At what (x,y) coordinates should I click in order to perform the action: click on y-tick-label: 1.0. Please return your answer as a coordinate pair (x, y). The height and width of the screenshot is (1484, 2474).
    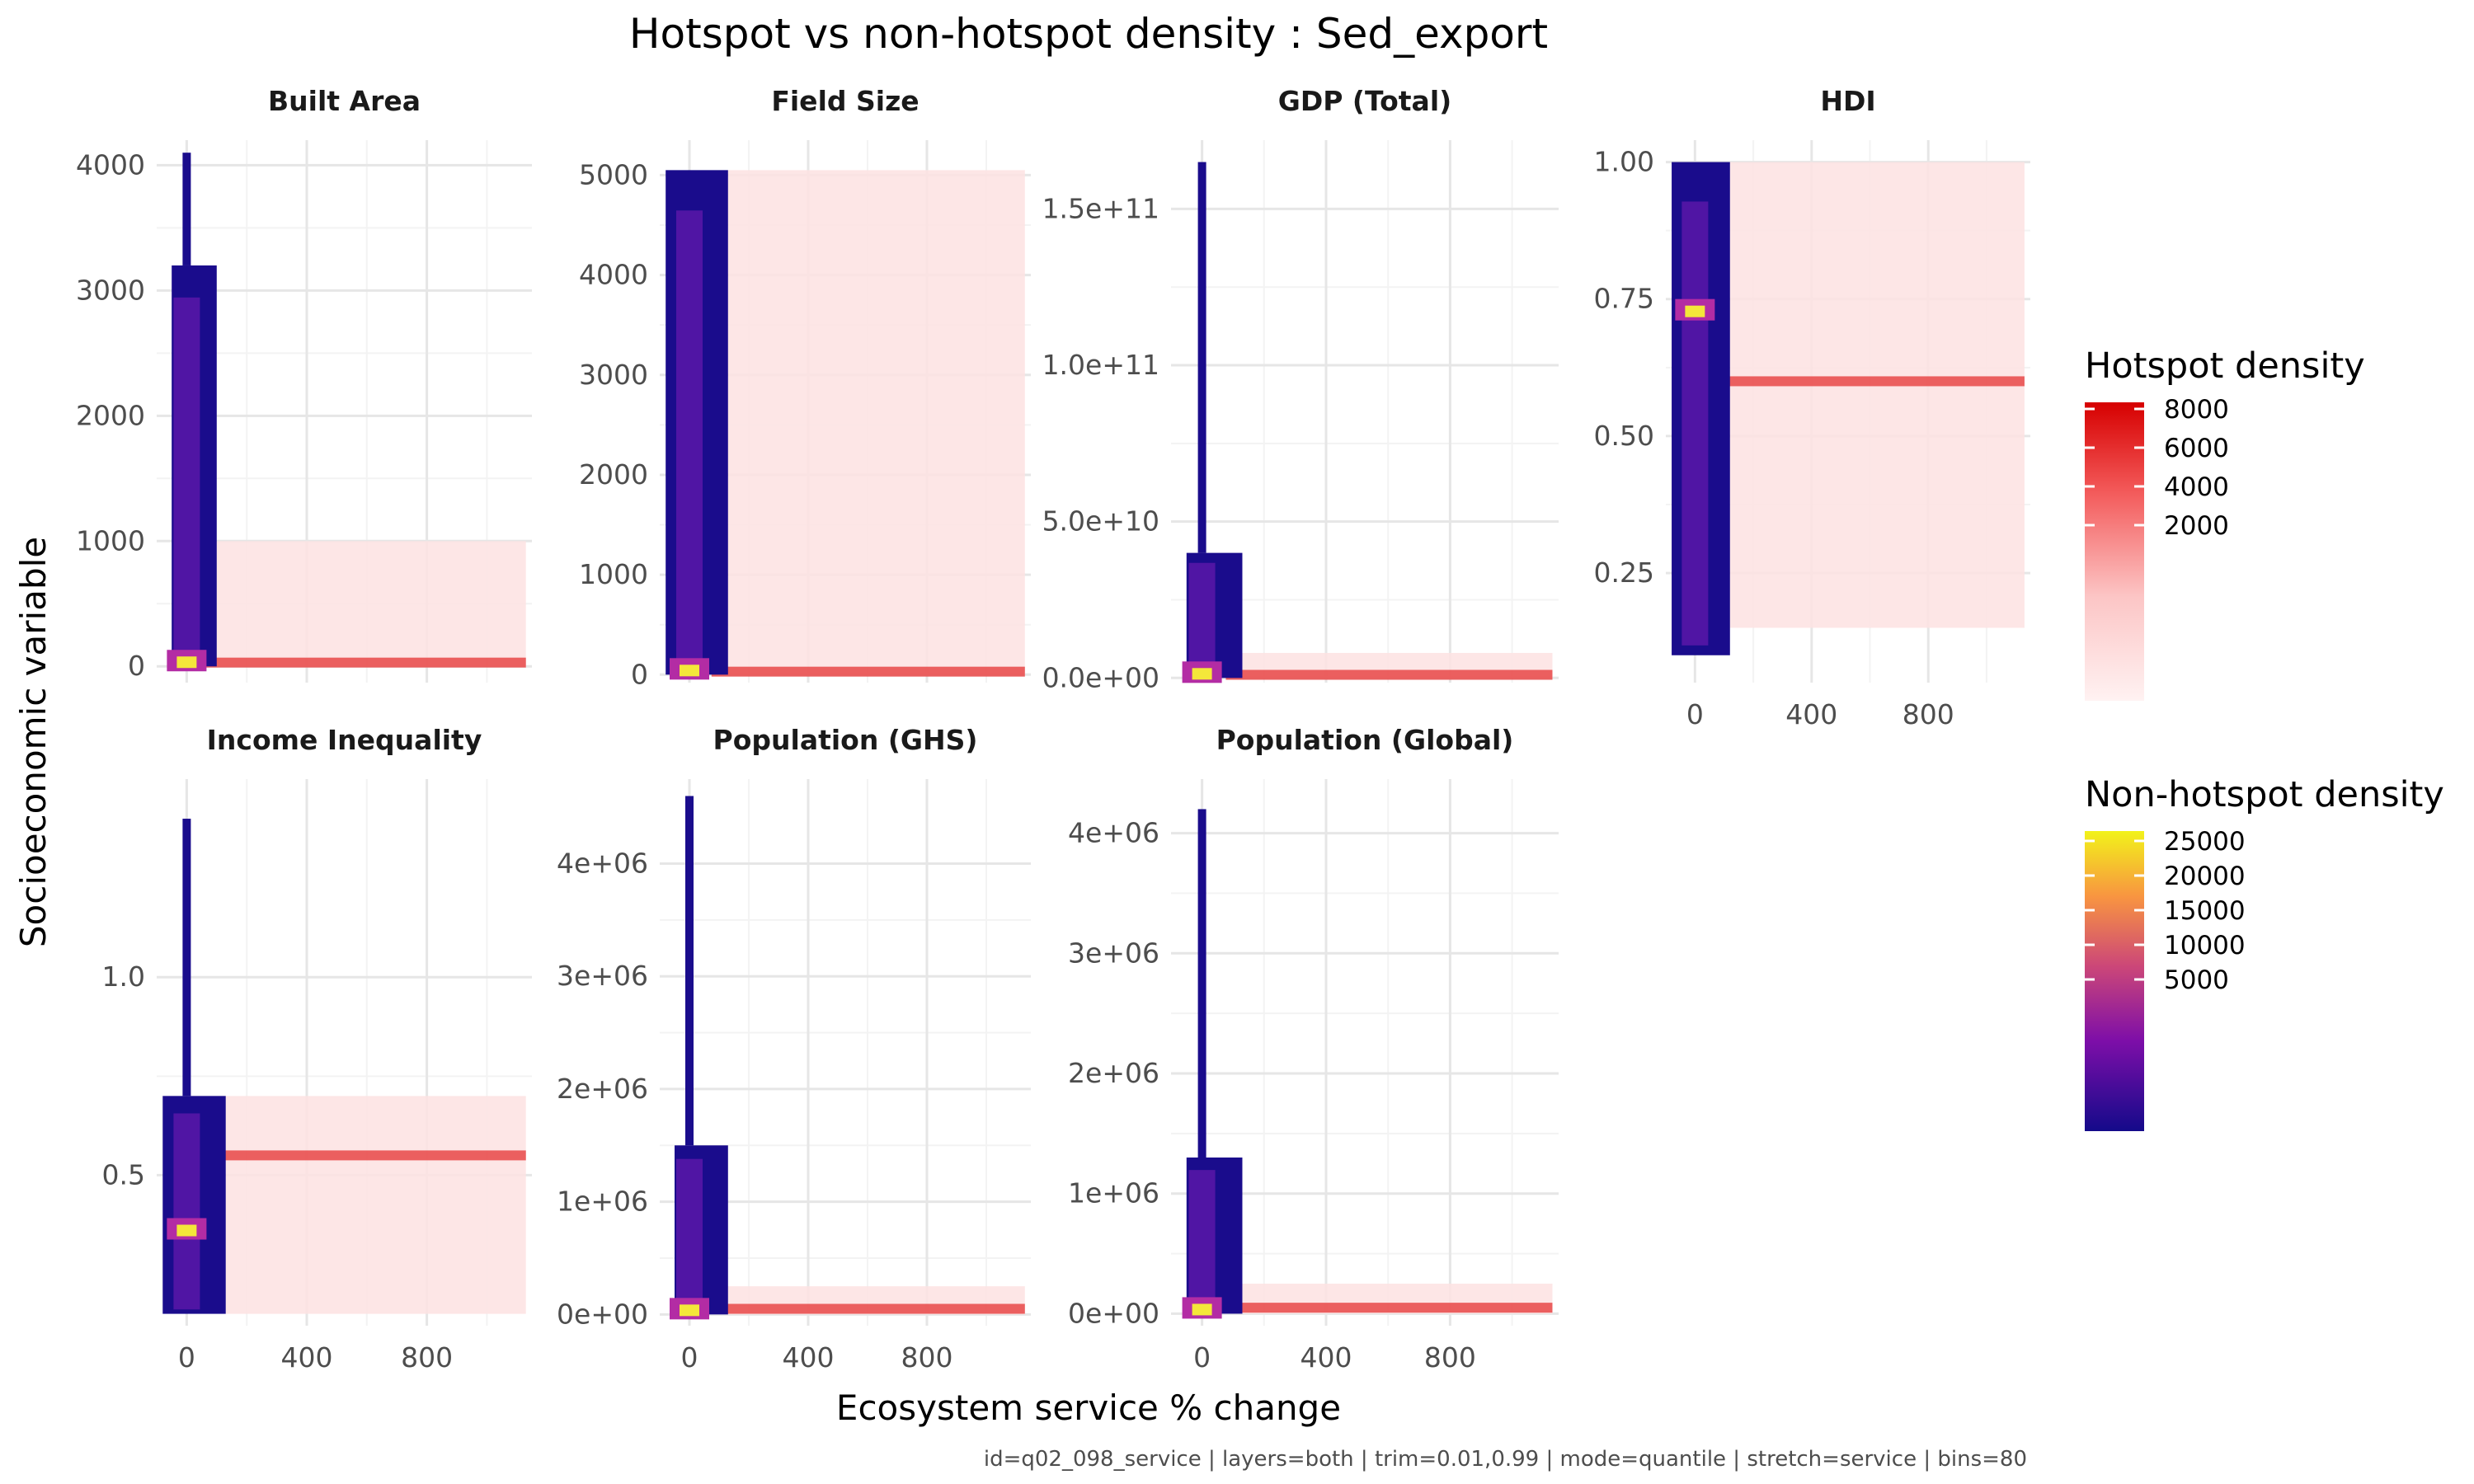
    Looking at the image, I should click on (123, 976).